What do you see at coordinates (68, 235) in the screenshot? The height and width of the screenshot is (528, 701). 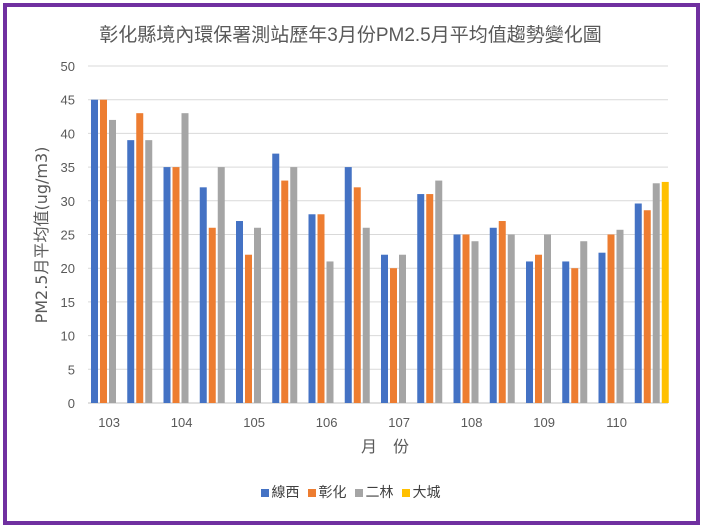 I see `y-tick-label: 25` at bounding box center [68, 235].